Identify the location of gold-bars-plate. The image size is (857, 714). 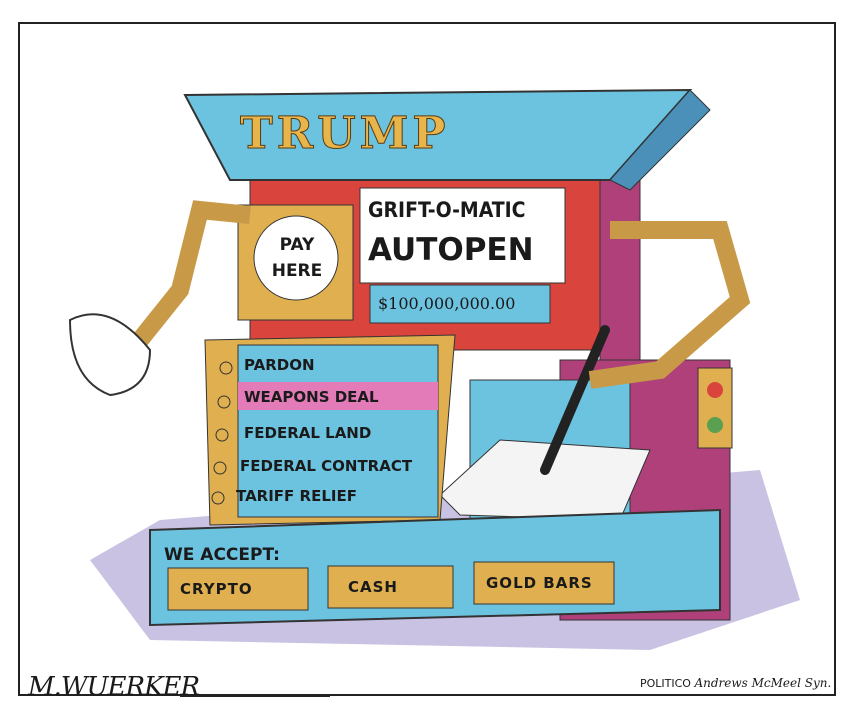
(544, 583).